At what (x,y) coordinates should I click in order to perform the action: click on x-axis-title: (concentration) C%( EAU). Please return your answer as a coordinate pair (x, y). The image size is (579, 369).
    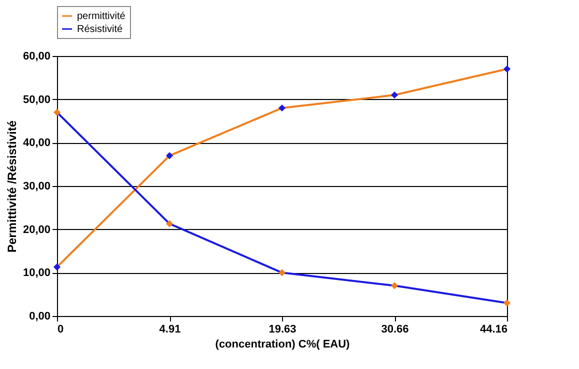
    Looking at the image, I should click on (282, 344).